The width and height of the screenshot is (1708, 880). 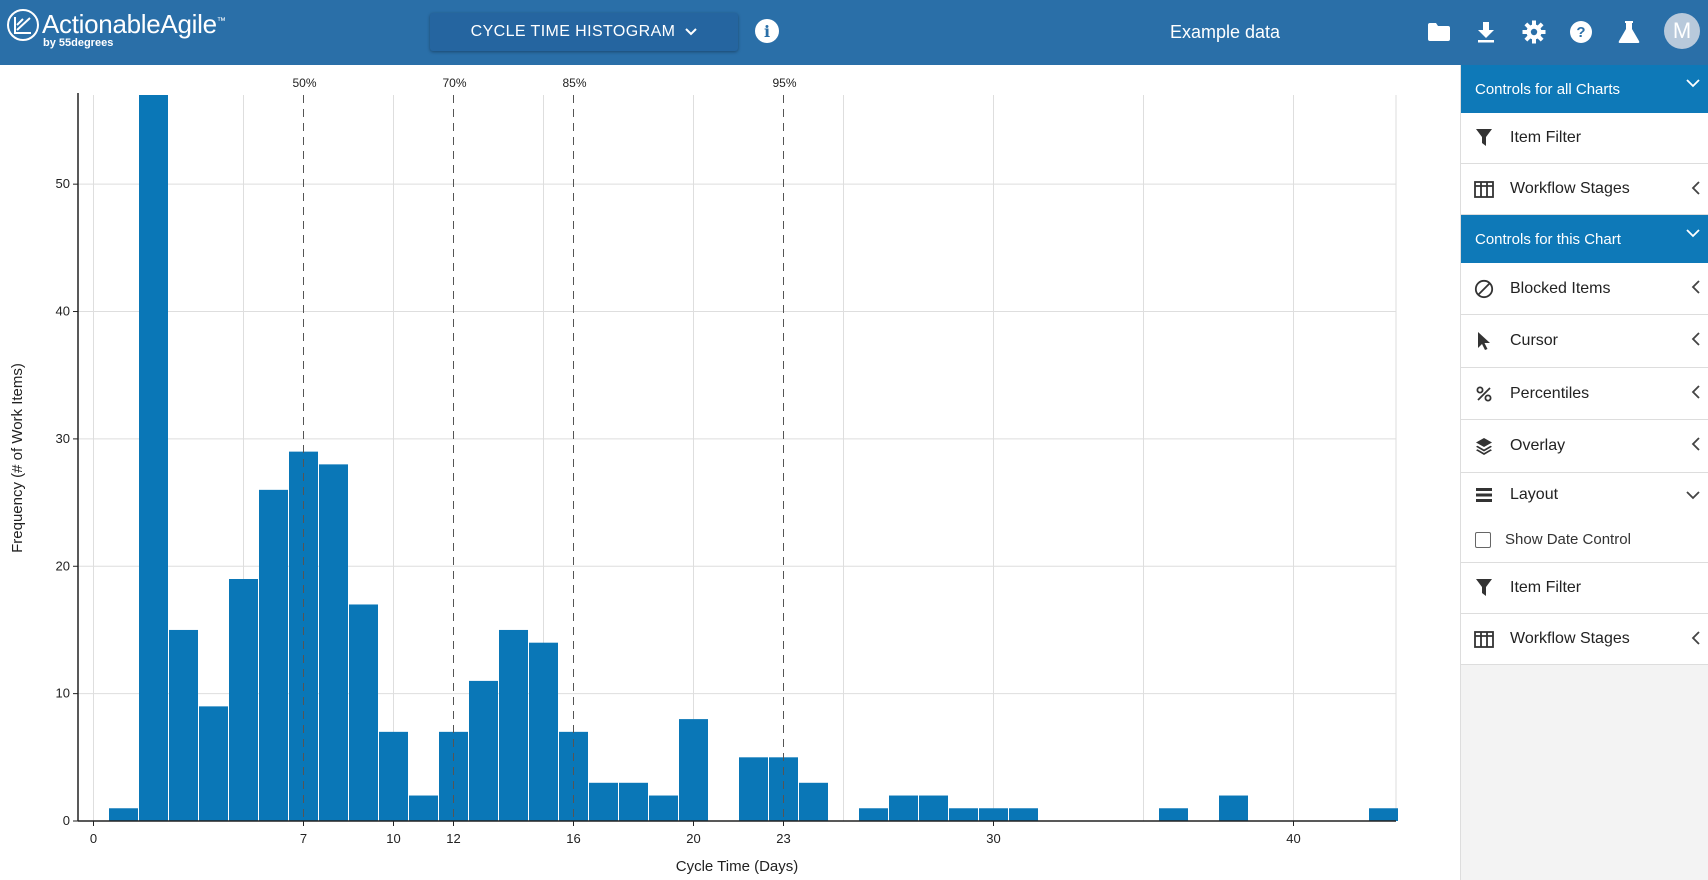 What do you see at coordinates (453, 838) in the screenshot?
I see `x-tick-label: 12` at bounding box center [453, 838].